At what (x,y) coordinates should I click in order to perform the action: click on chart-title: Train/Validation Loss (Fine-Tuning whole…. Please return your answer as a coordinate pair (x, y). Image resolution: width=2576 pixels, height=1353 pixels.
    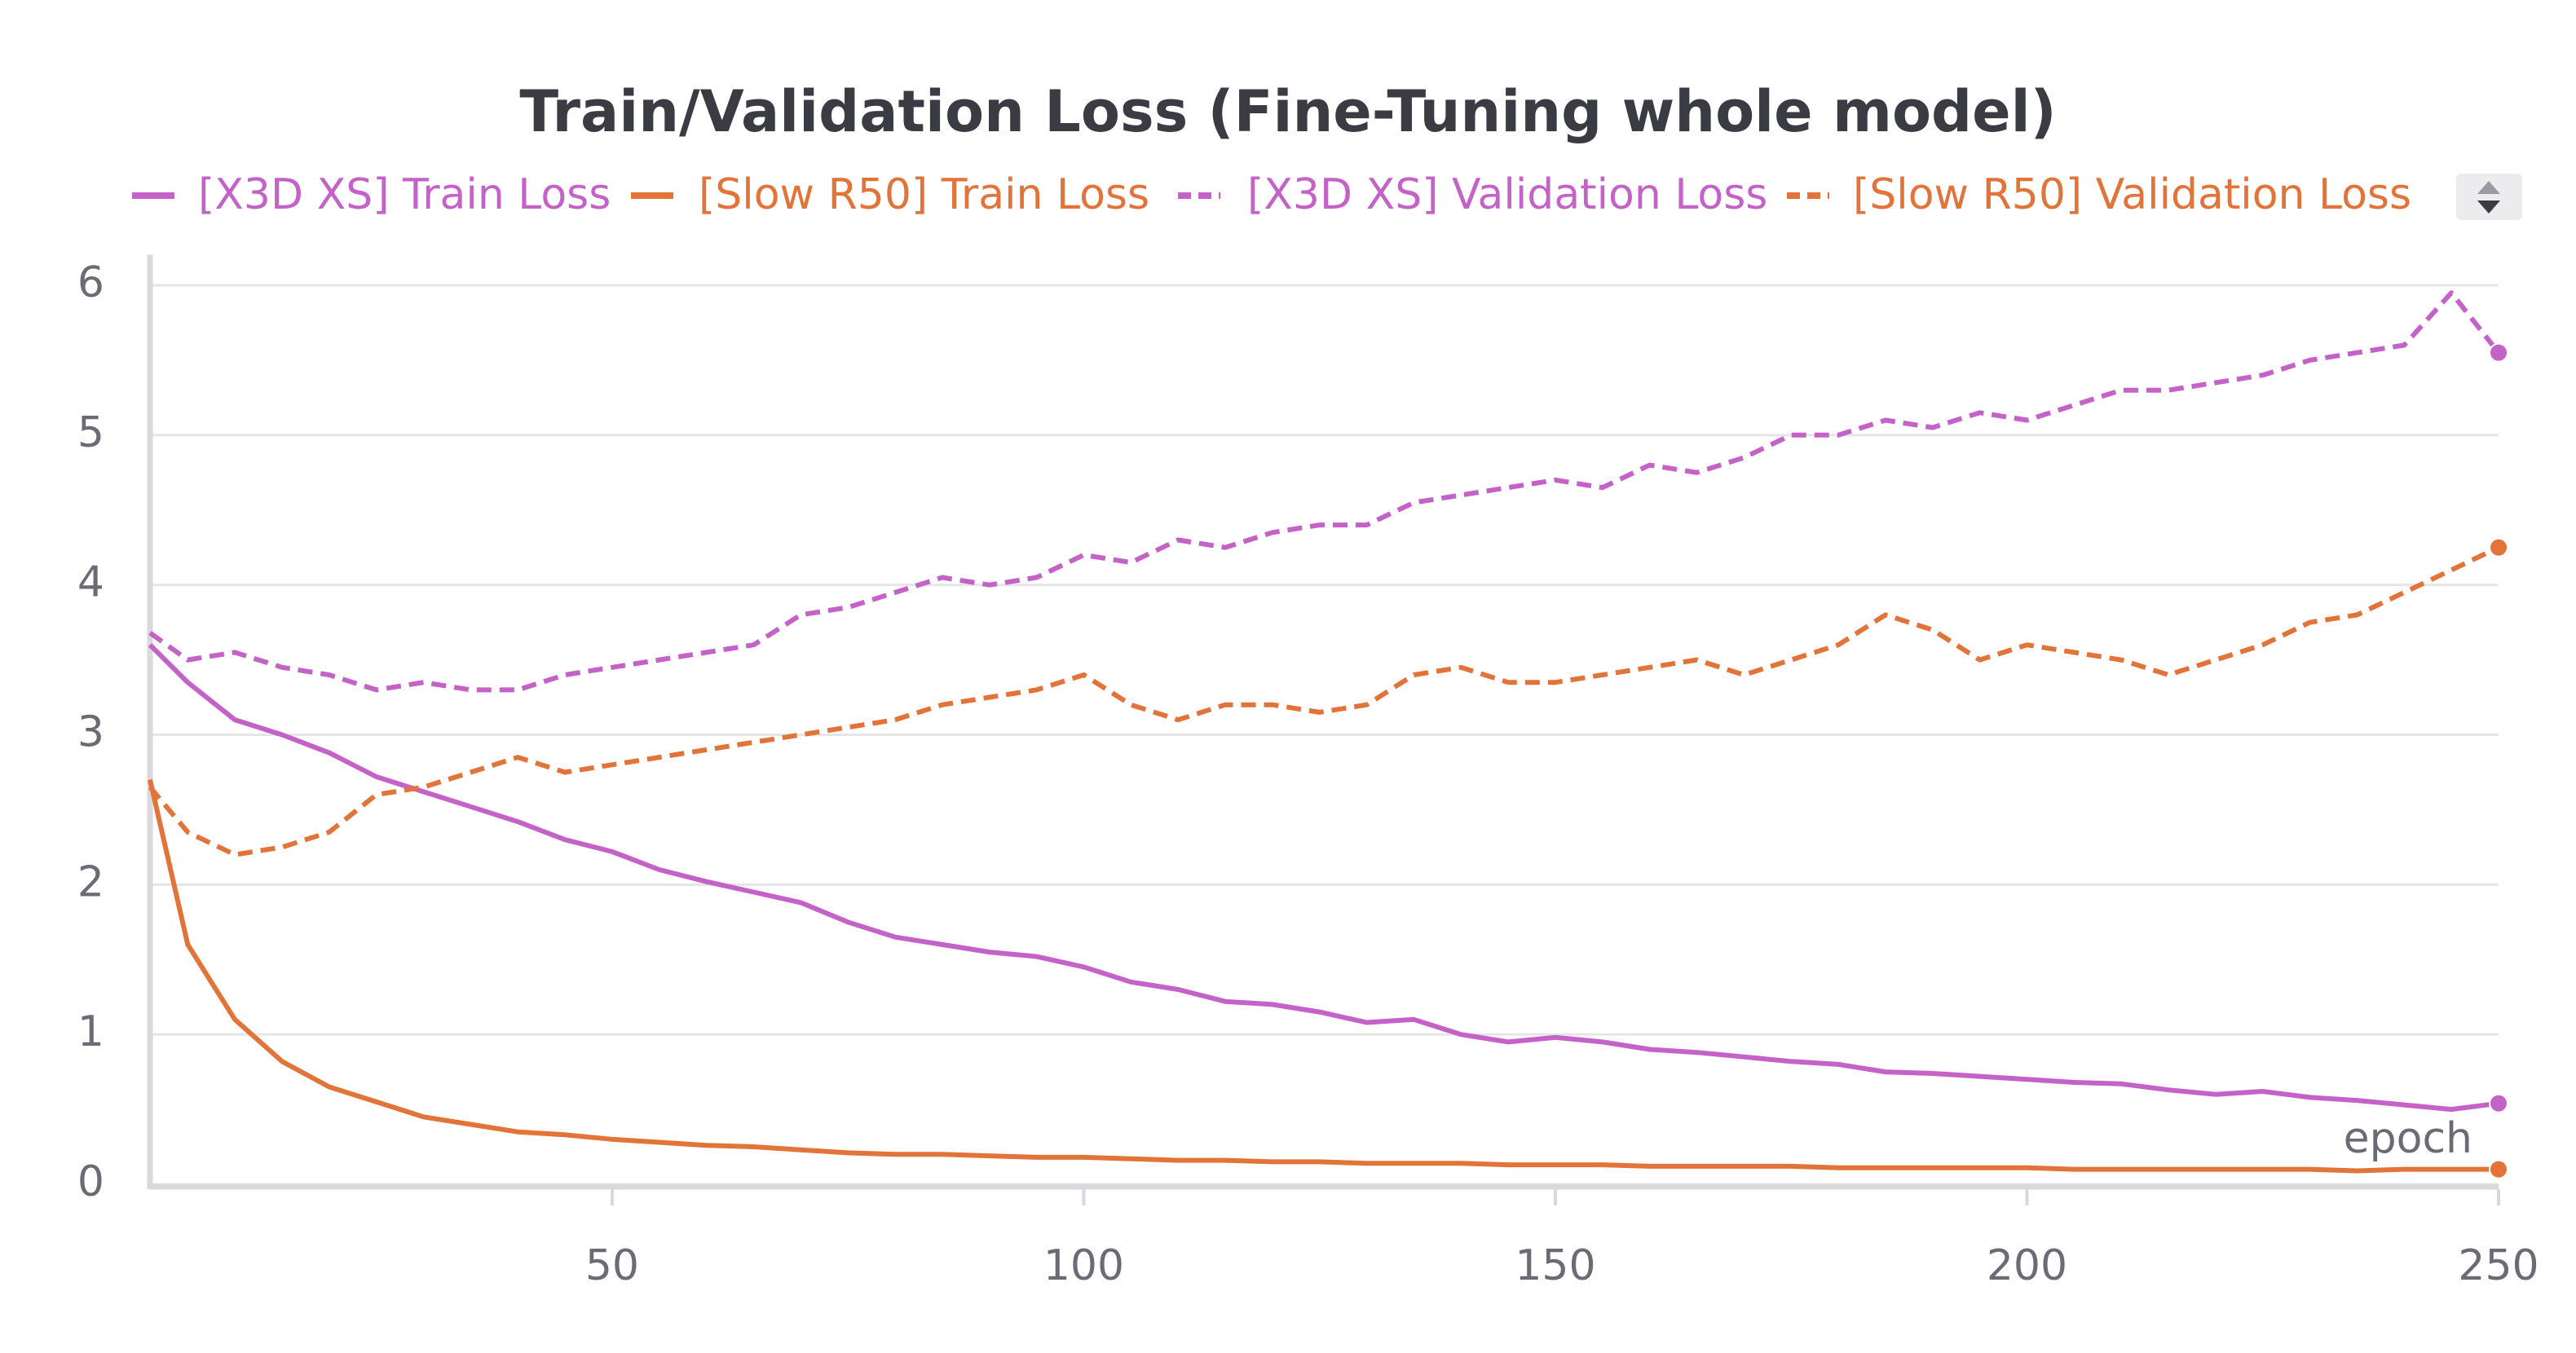
    Looking at the image, I should click on (1287, 111).